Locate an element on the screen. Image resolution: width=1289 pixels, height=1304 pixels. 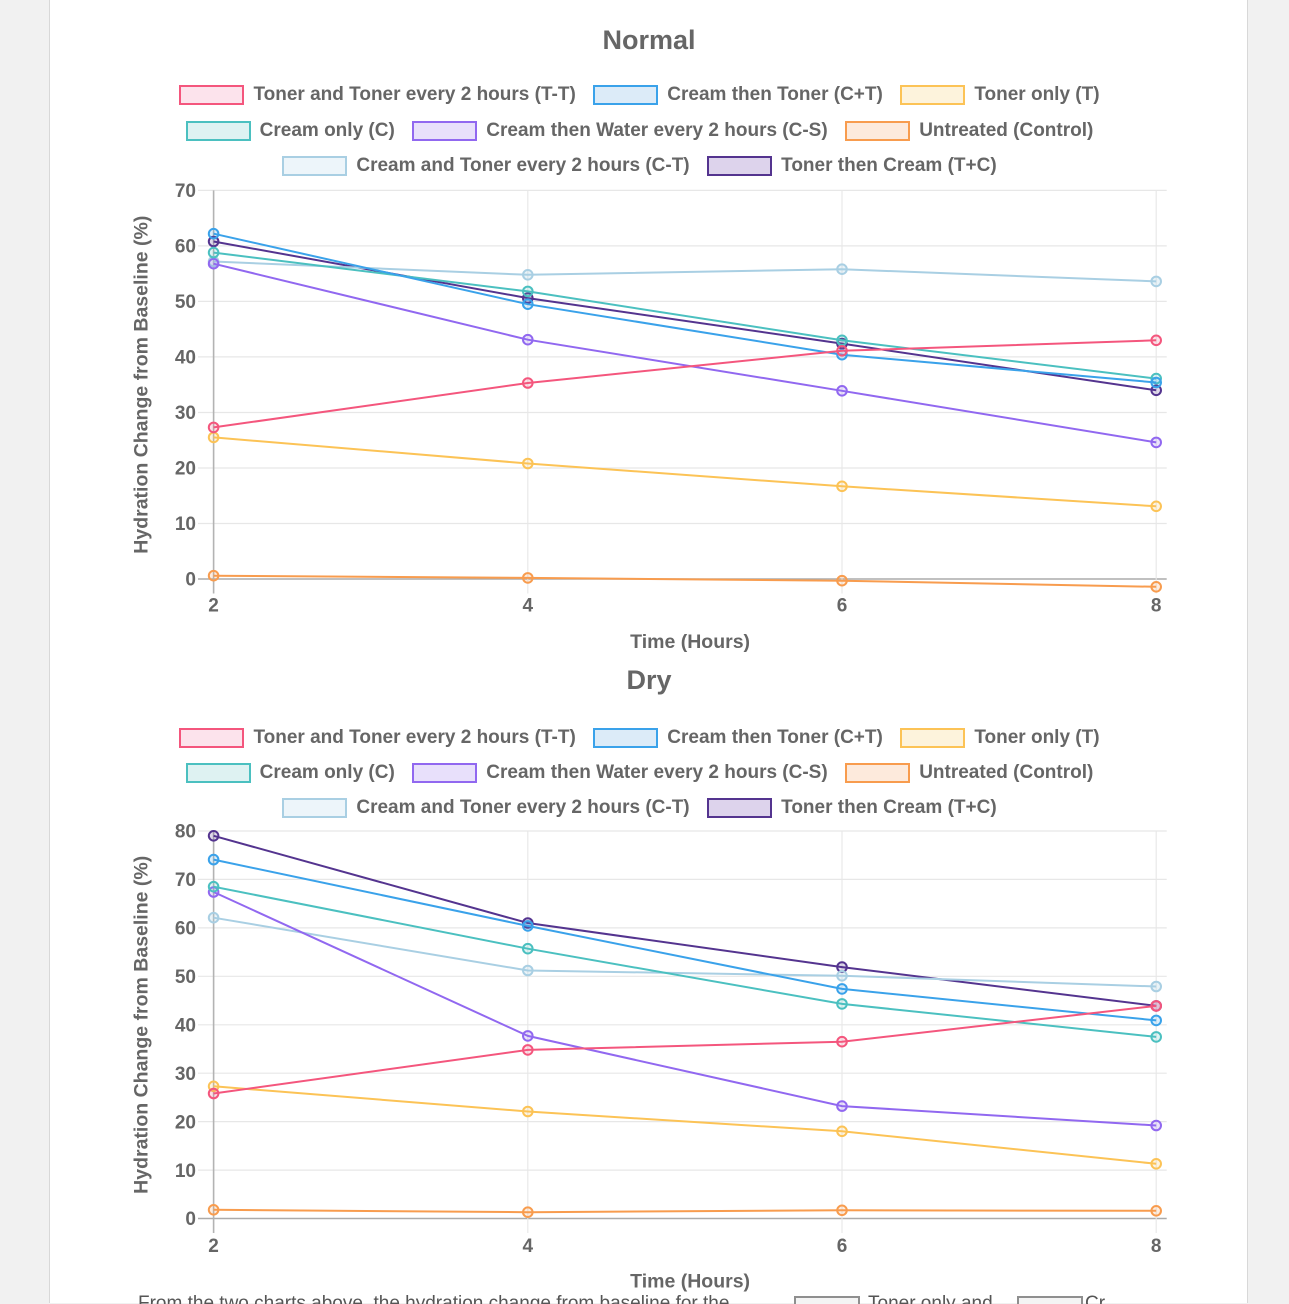
svg-text: 80 is located at coordinates (185, 832).